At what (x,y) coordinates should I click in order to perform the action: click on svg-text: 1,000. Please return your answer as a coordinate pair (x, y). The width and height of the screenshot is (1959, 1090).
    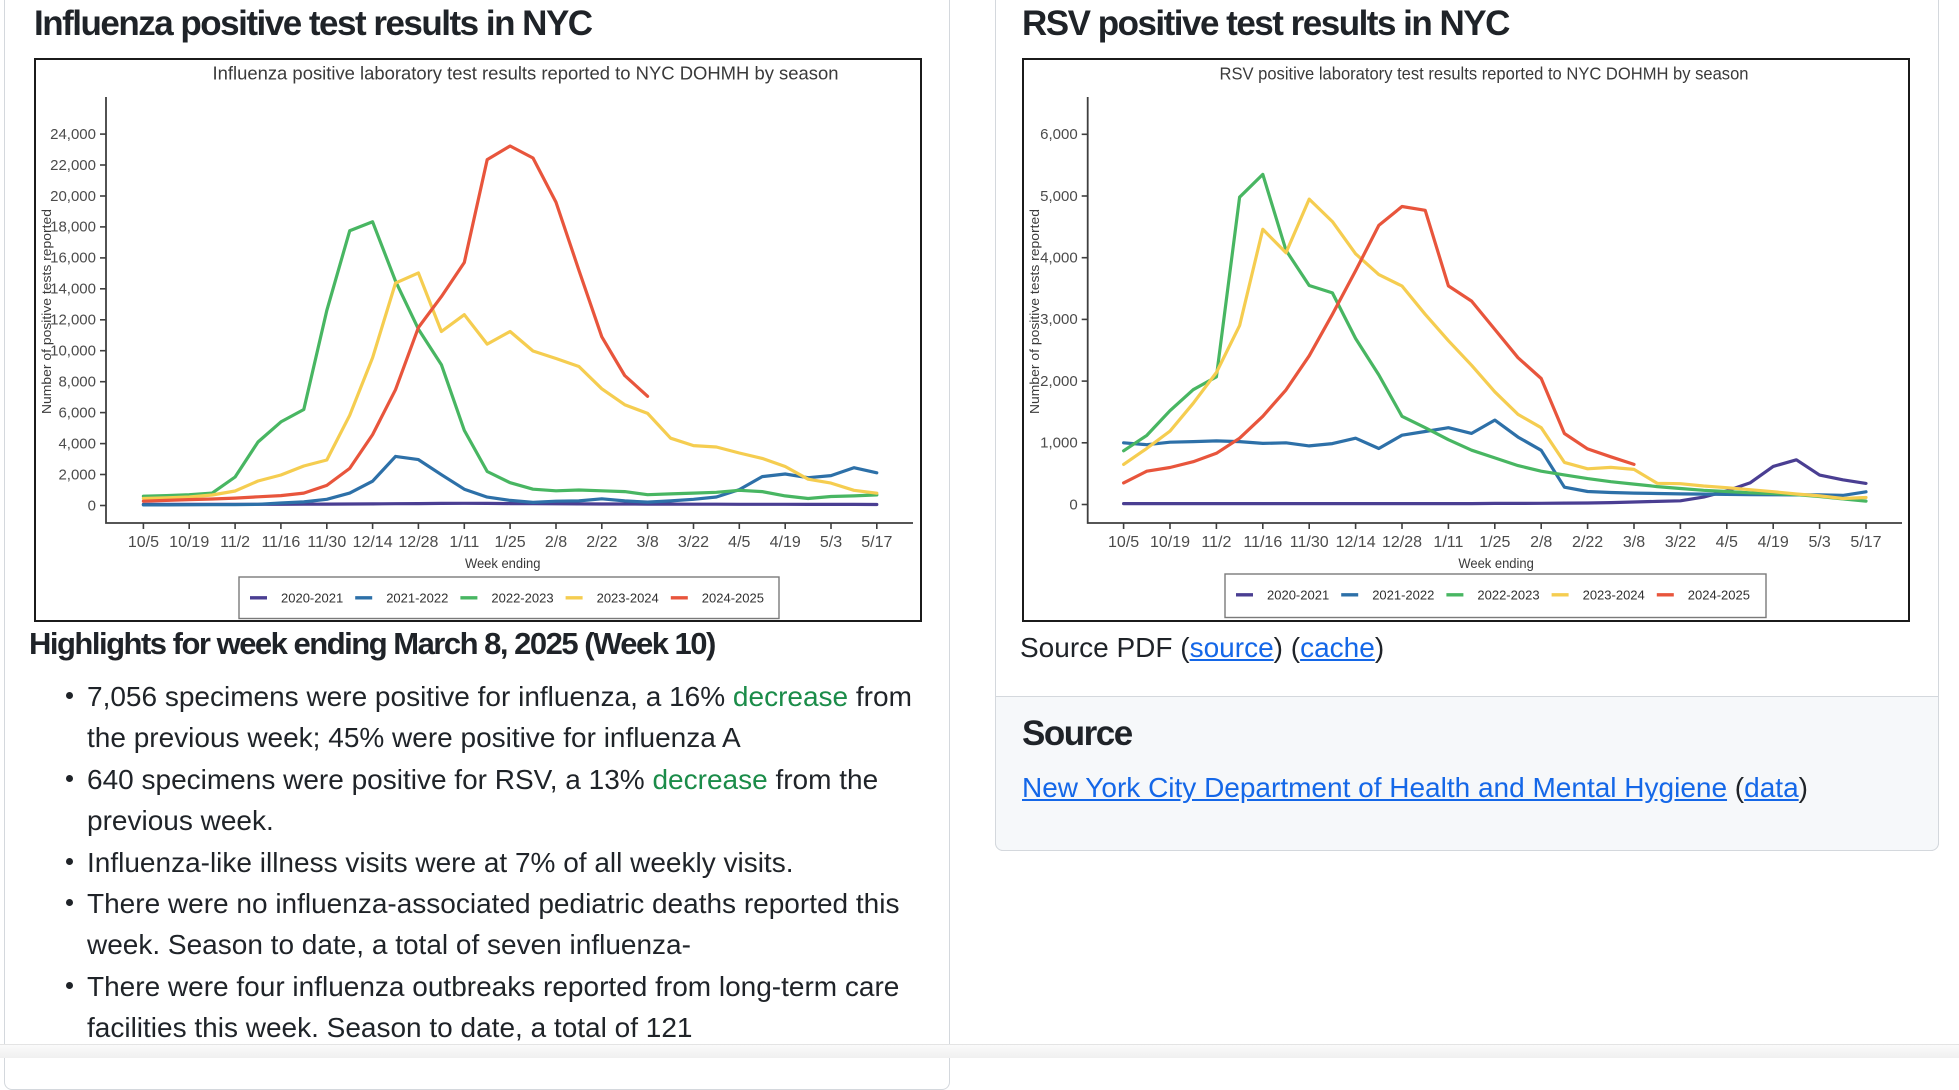
    Looking at the image, I should click on (1059, 443).